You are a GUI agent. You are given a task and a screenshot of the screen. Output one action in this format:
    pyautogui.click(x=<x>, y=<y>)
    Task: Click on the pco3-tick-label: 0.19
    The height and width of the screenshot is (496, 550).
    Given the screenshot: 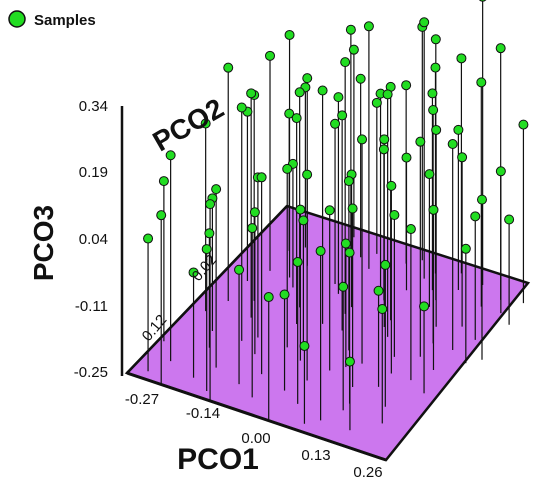 What is the action you would take?
    pyautogui.click(x=93, y=172)
    